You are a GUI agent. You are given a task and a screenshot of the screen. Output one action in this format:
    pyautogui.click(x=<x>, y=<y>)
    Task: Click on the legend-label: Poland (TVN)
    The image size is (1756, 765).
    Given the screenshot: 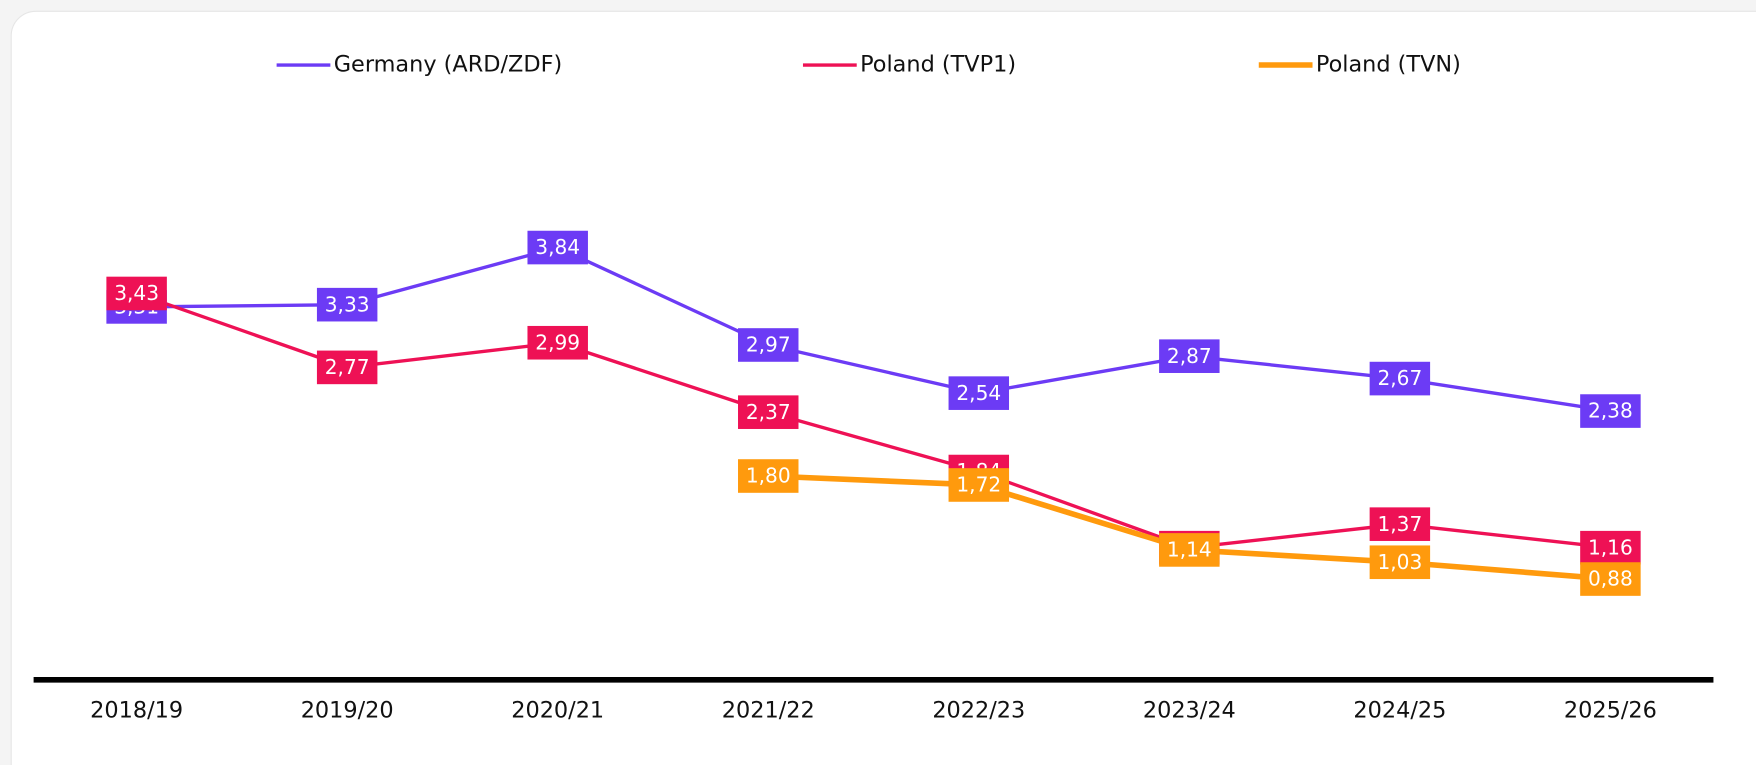 What is the action you would take?
    pyautogui.click(x=1388, y=65)
    